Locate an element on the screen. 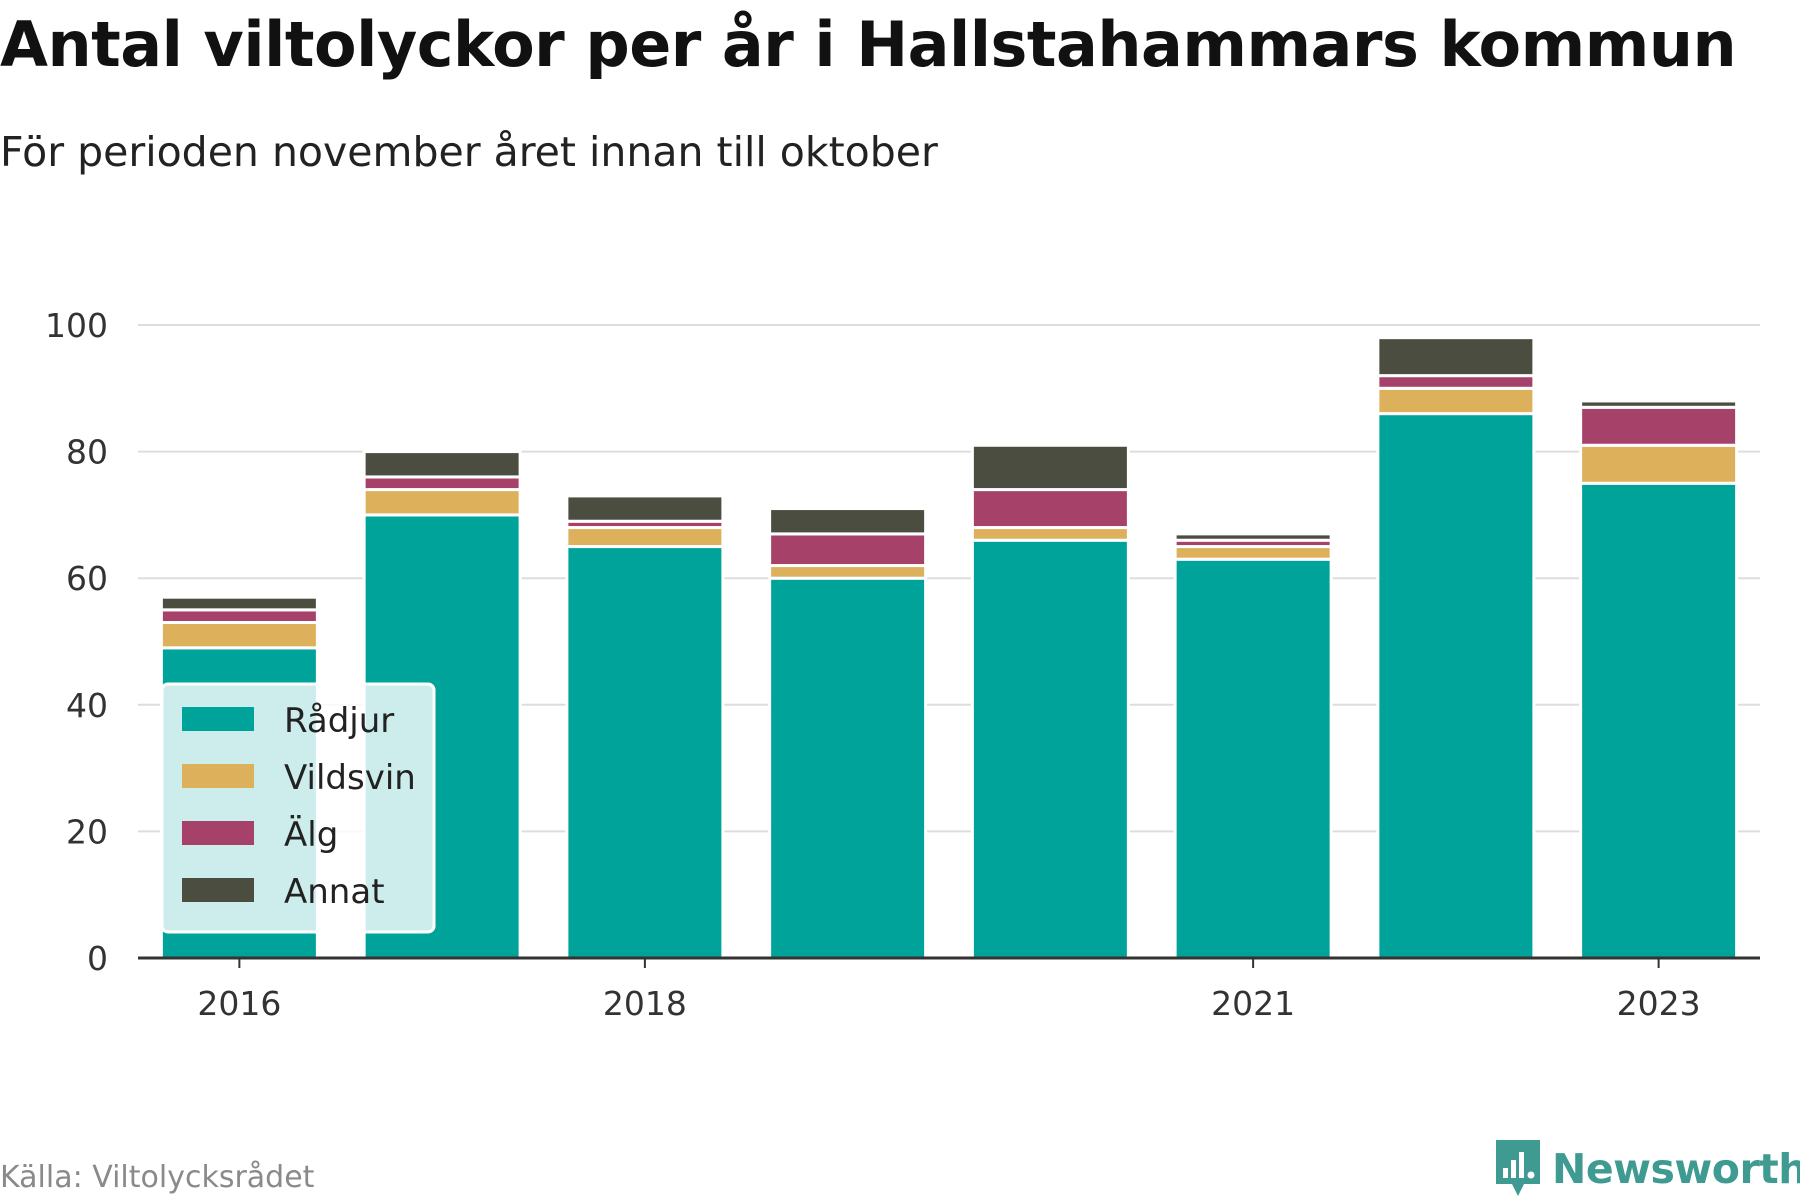  x-tick-label: 2023 is located at coordinates (1659, 1003).